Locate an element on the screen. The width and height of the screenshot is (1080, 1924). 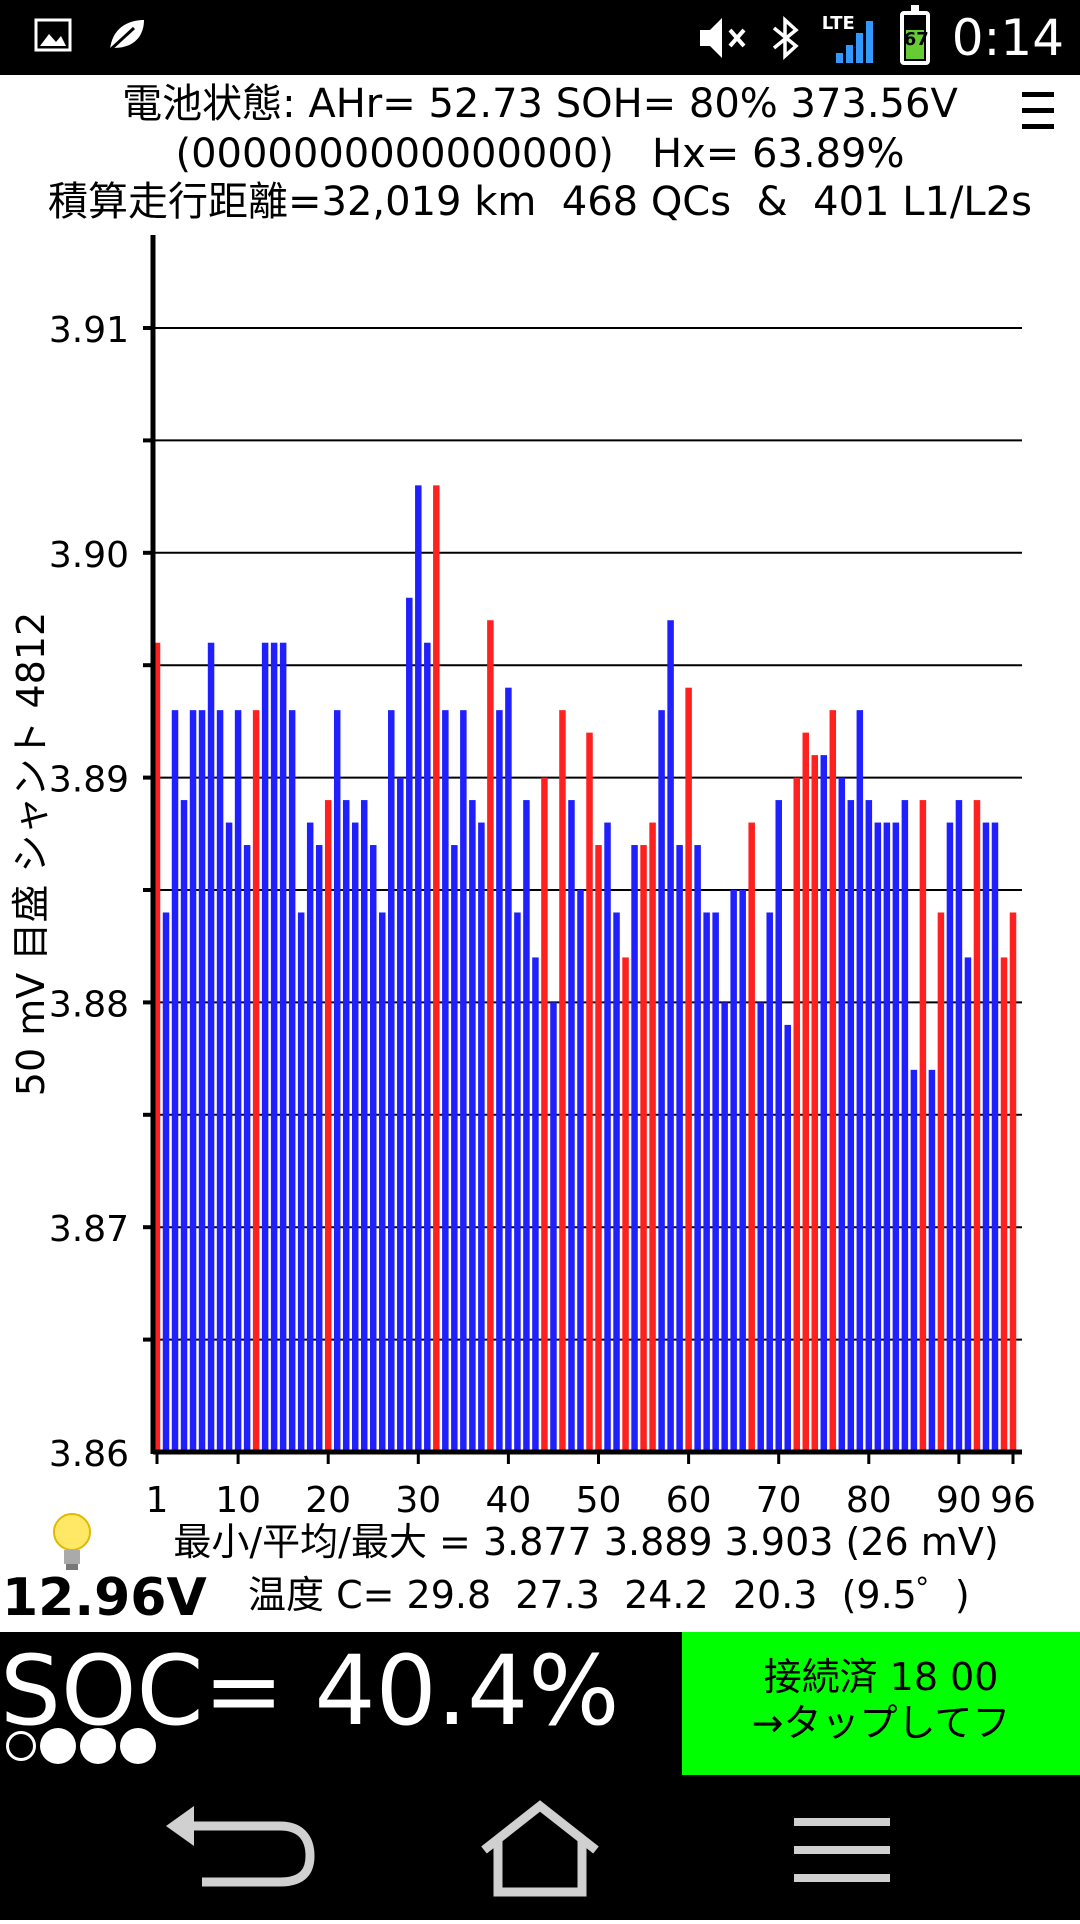
back-button is located at coordinates (232, 1845).